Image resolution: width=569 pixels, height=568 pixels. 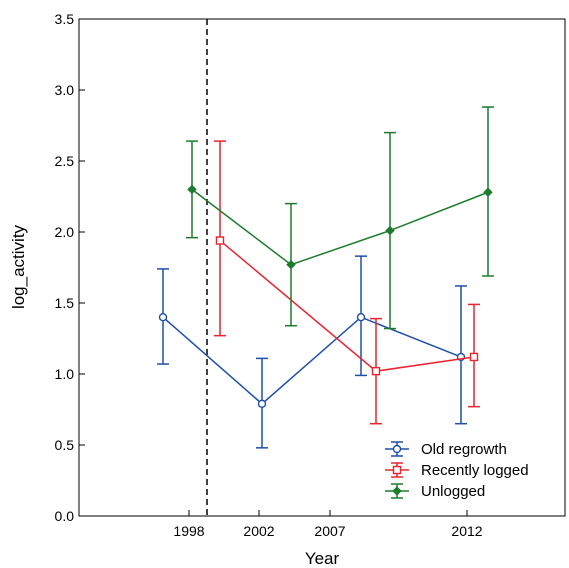 I want to click on legend-label: Old regrowth, so click(x=464, y=449).